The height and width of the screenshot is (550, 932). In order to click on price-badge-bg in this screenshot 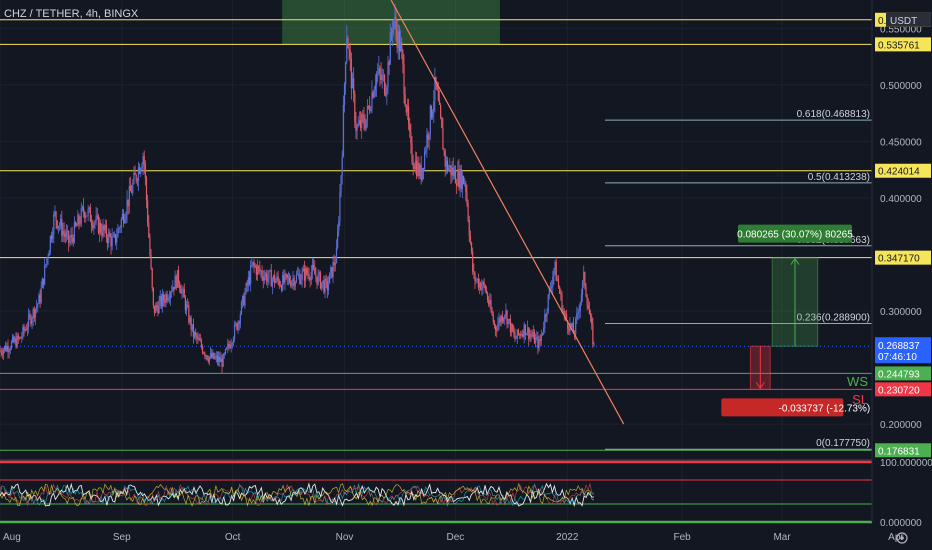, I will do `click(903, 373)`.